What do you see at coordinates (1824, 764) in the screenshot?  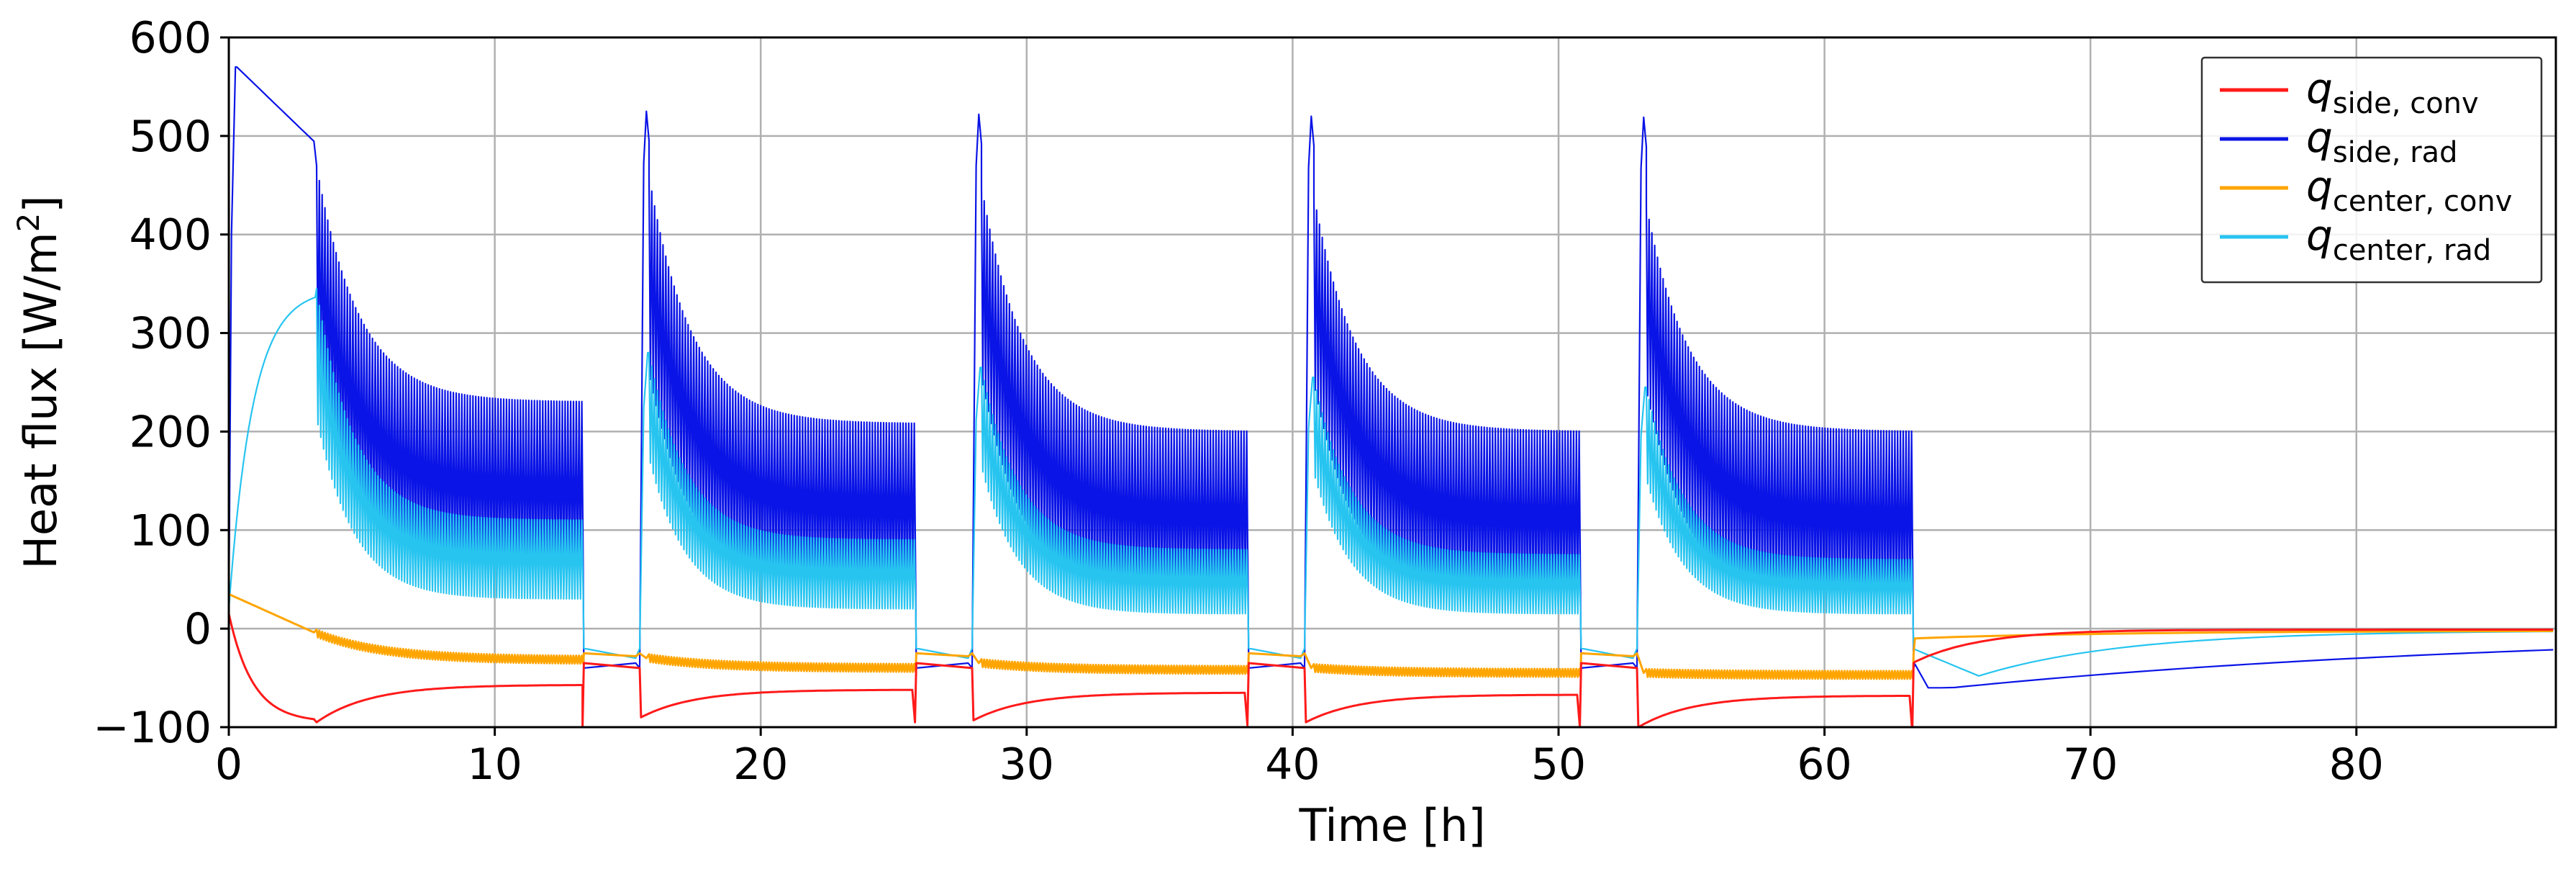 I see `x-tick-label: 60` at bounding box center [1824, 764].